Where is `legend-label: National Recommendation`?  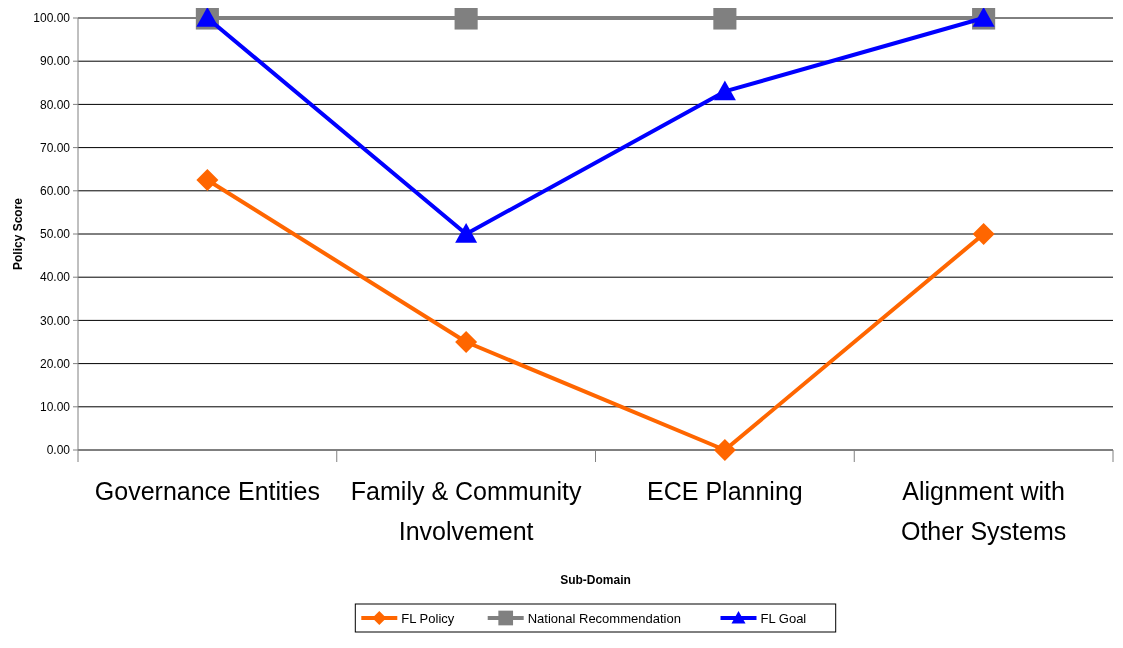
legend-label: National Recommendation is located at coordinates (604, 618).